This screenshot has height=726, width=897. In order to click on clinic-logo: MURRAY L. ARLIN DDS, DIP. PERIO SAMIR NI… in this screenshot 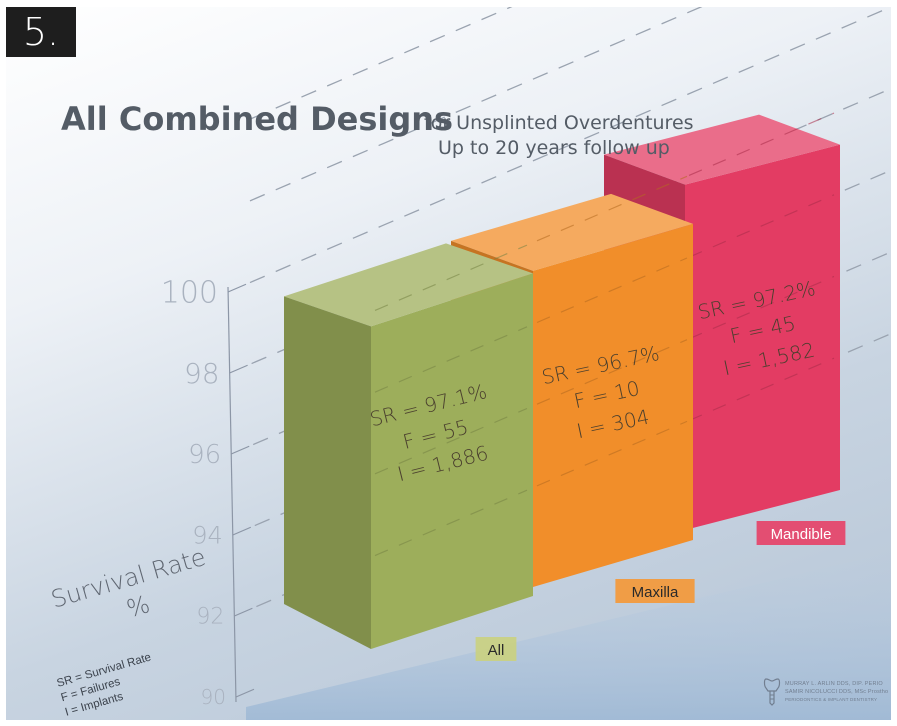, I will do `click(825, 692)`.